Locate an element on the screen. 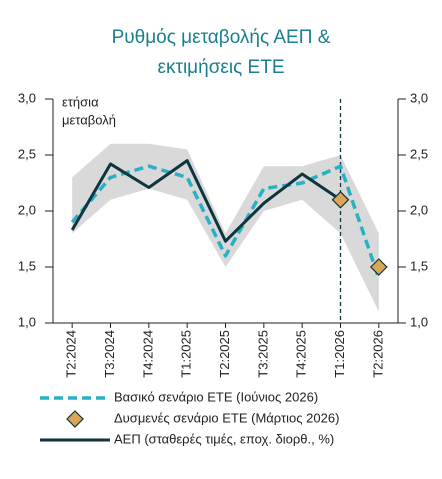  annotation: μεταβολή is located at coordinates (89, 119).